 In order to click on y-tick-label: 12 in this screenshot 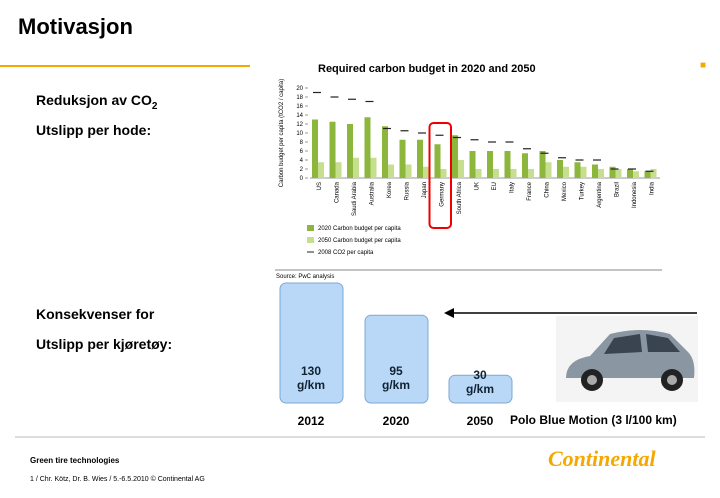, I will do `click(299, 125)`.